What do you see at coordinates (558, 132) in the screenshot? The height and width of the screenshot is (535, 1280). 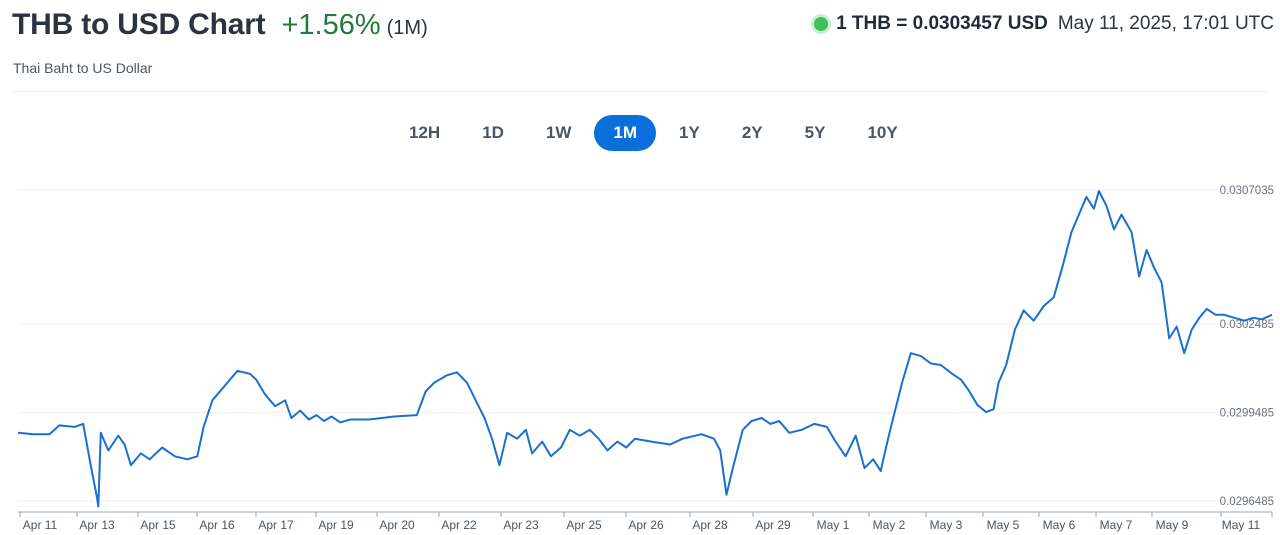 I see `tab-1w: 1W` at bounding box center [558, 132].